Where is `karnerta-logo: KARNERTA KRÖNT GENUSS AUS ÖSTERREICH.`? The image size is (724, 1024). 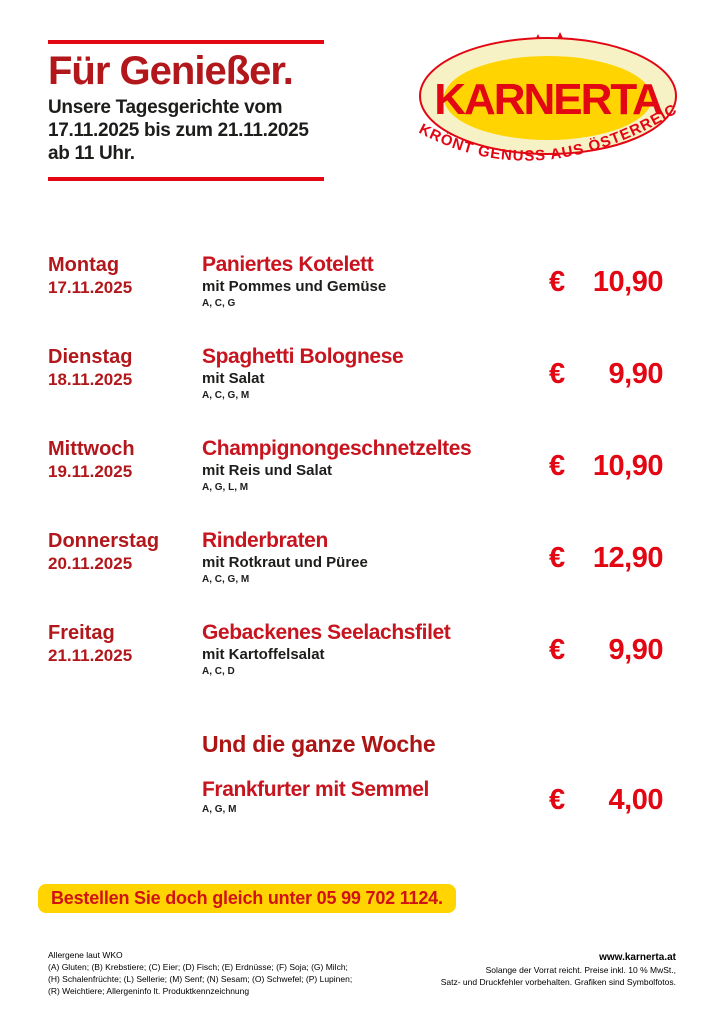 karnerta-logo: KARNERTA KRÖNT GENUSS AUS ÖSTERREICH. is located at coordinates (546, 99).